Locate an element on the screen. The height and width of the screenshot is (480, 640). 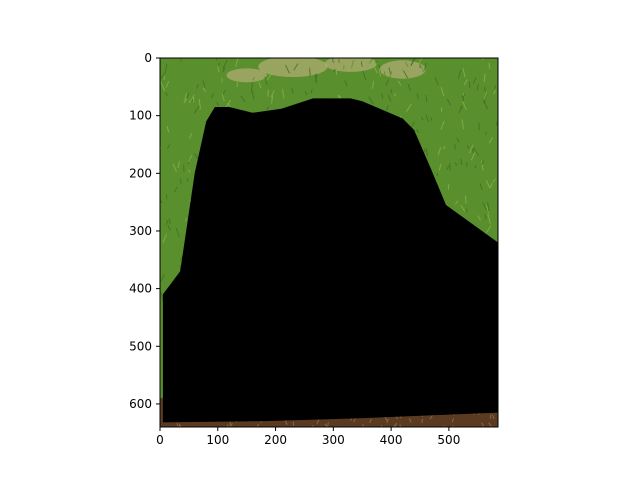
y-tick-label: 100 is located at coordinates (140, 116).